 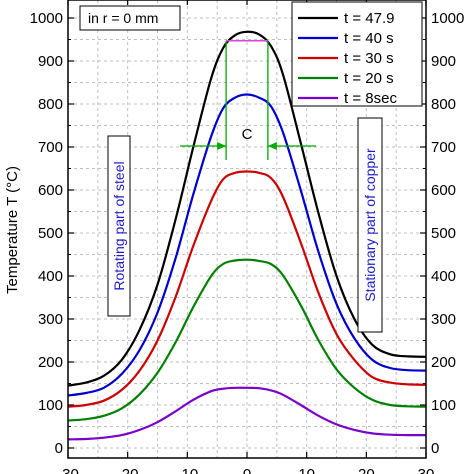 What do you see at coordinates (50, 104) in the screenshot?
I see `y-tick-label: 800` at bounding box center [50, 104].